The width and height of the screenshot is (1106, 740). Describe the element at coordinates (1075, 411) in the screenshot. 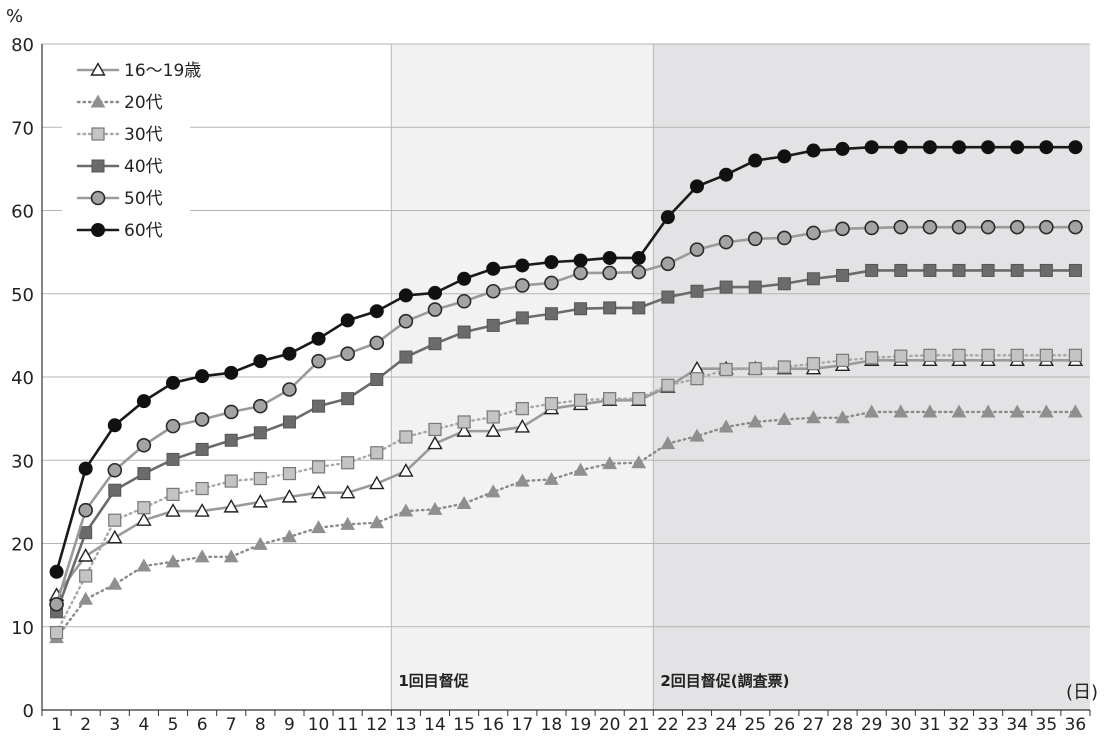

I see `data-point-s2-day36` at that location.